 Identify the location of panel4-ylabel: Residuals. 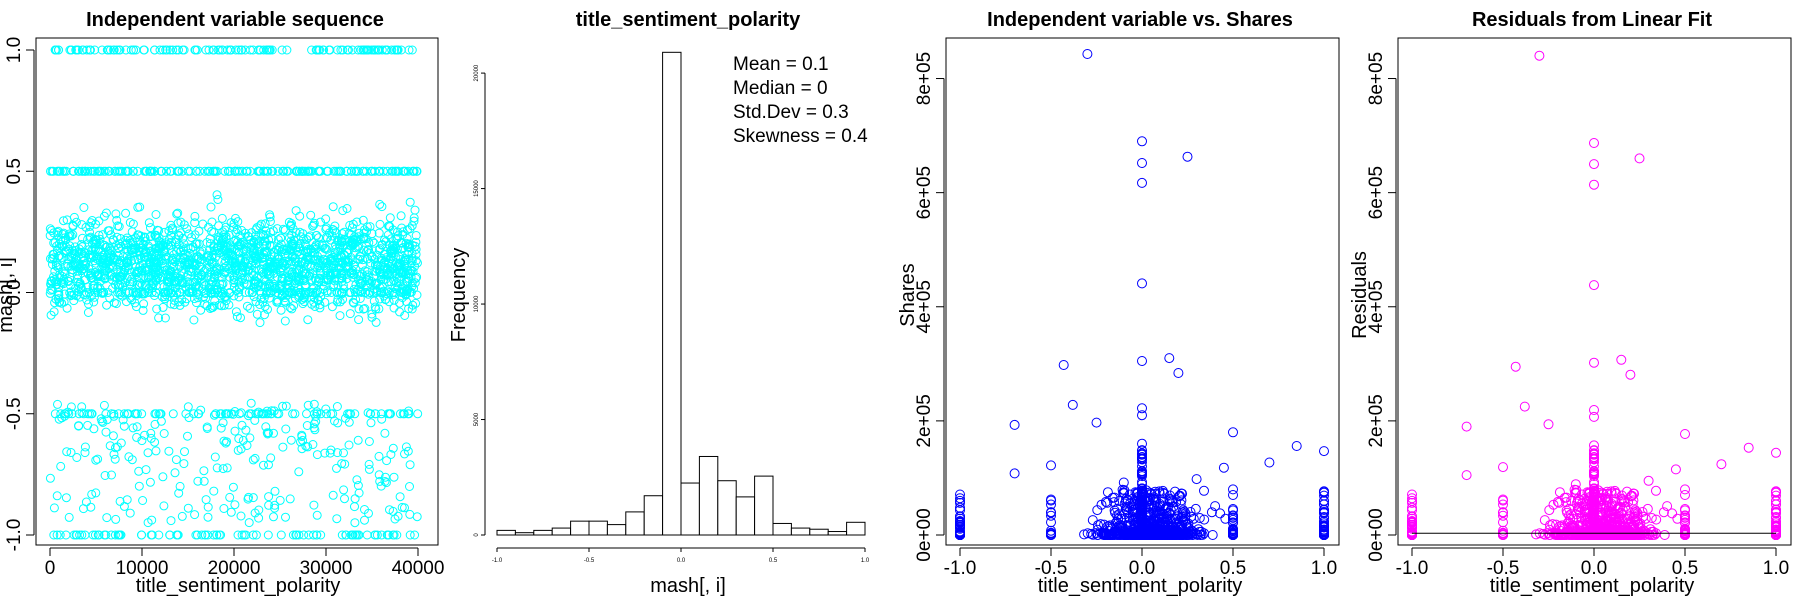
(1360, 295).